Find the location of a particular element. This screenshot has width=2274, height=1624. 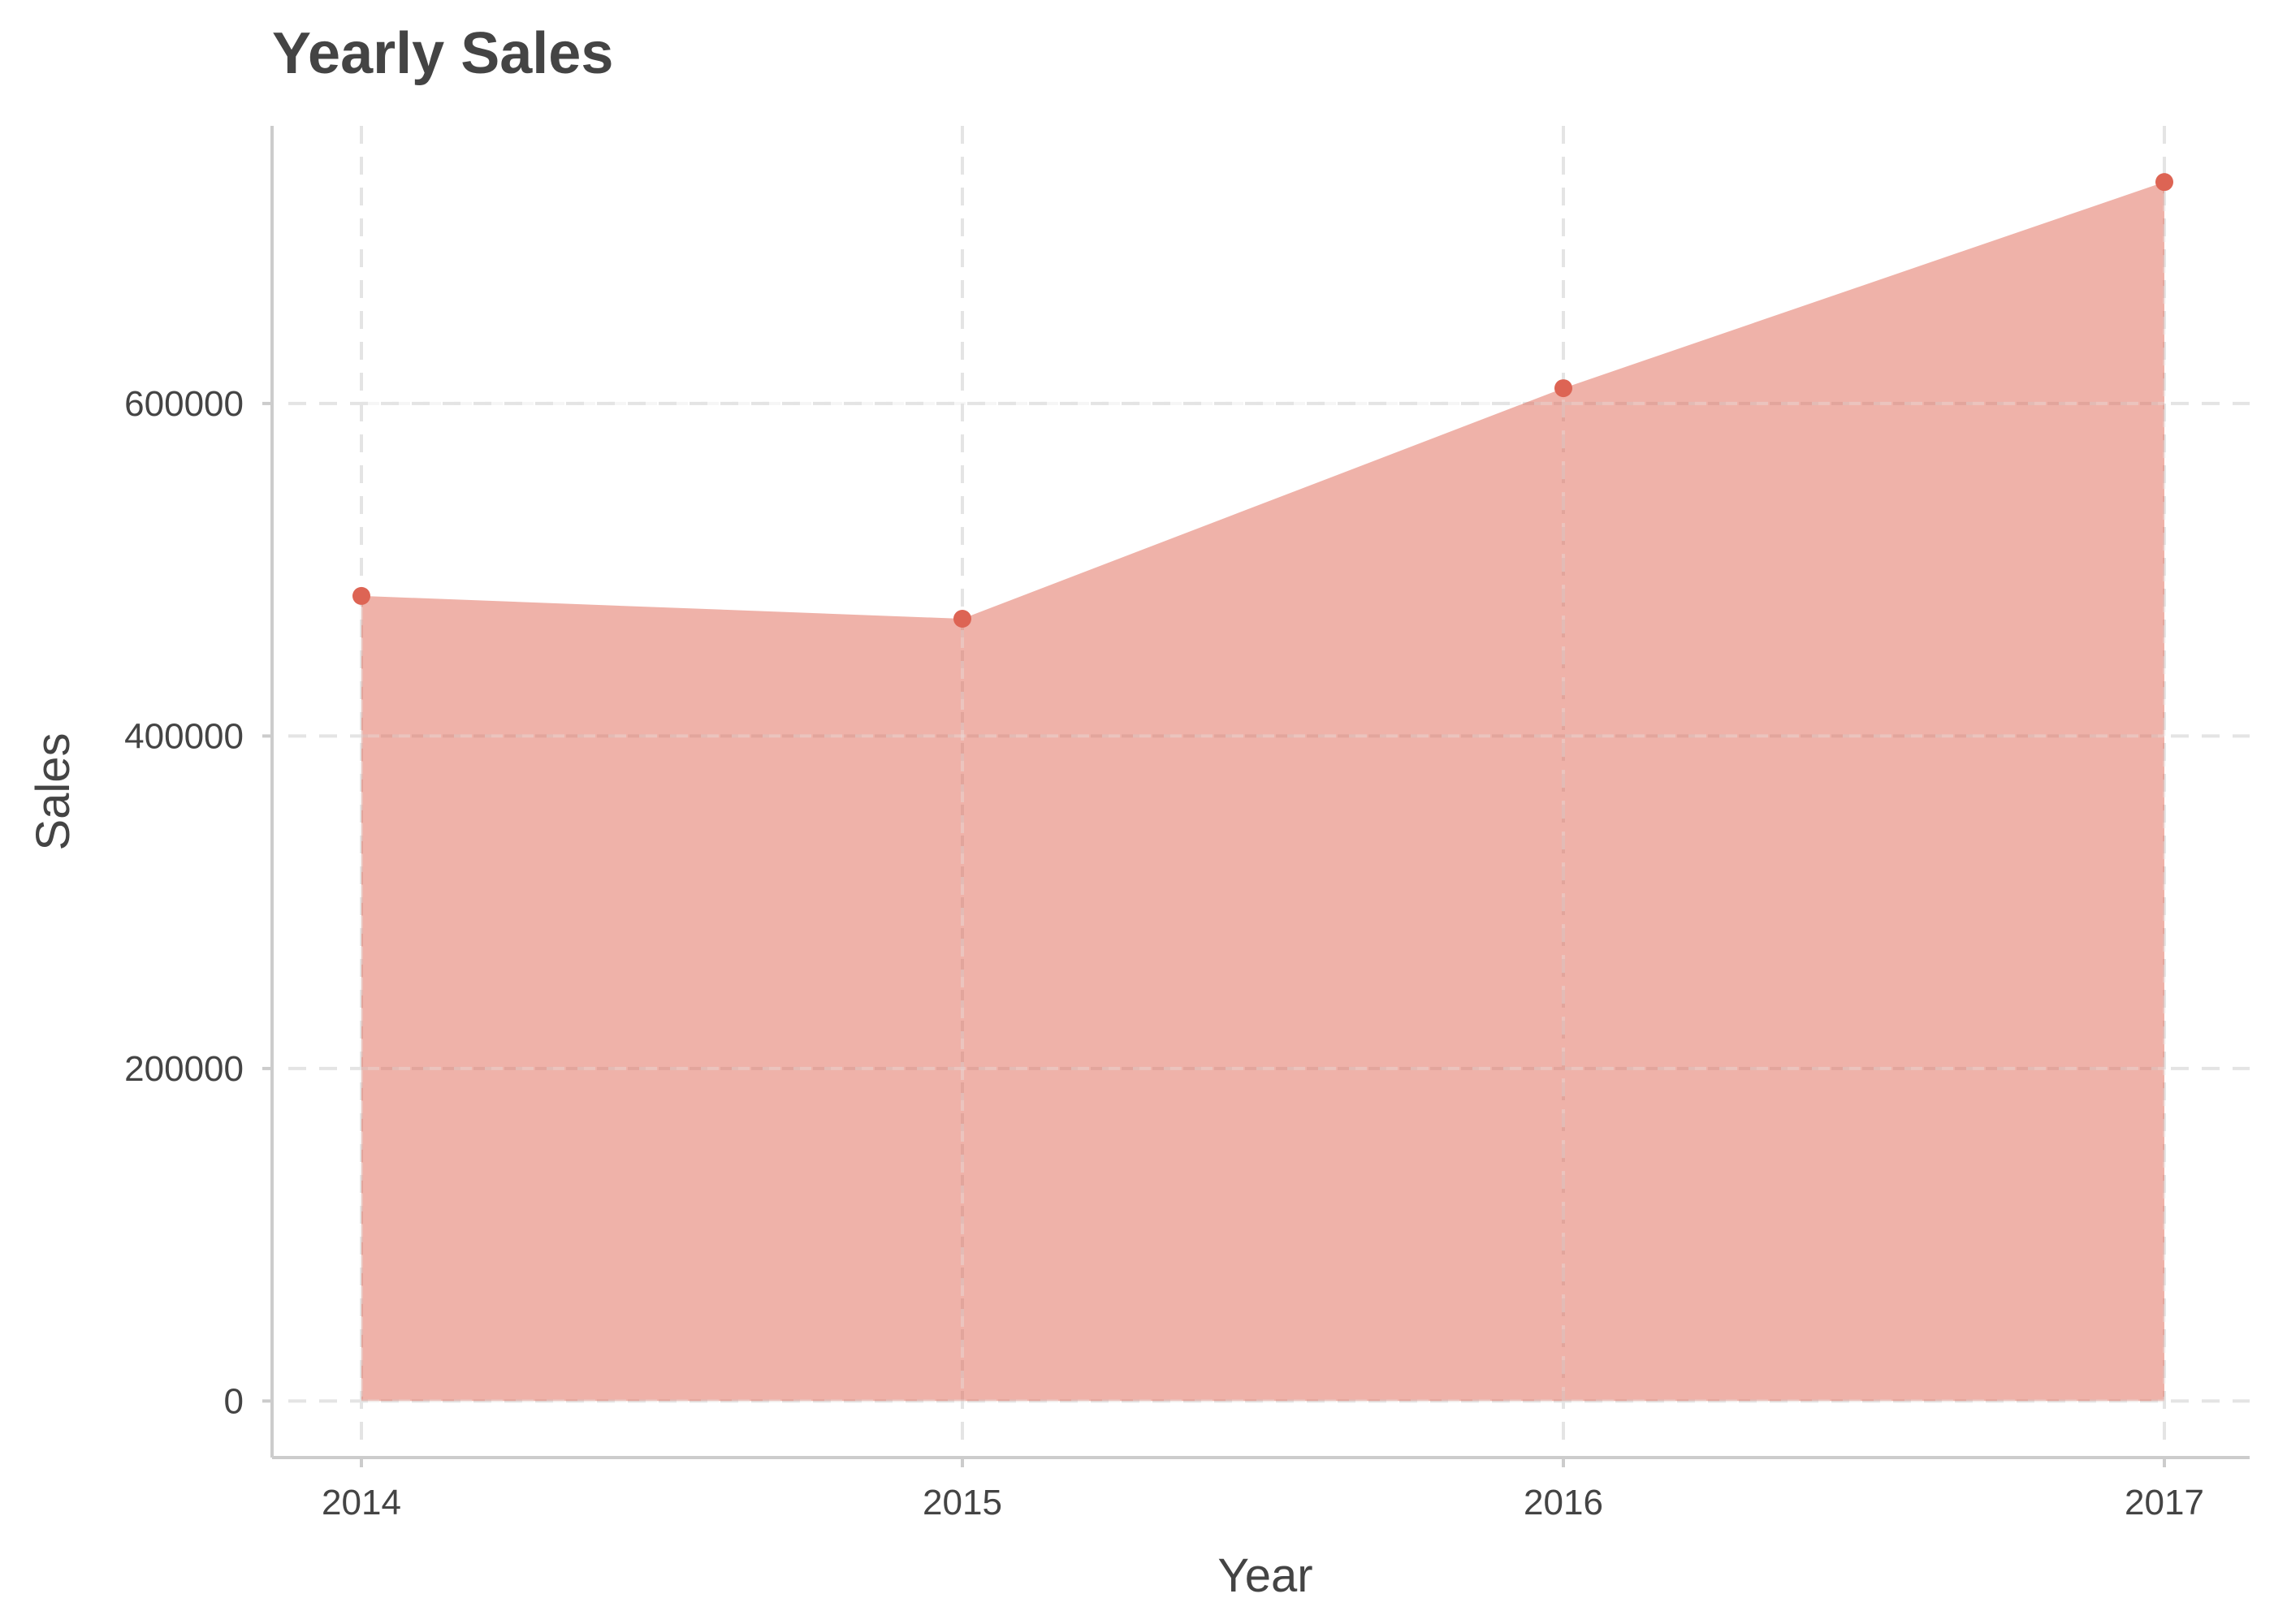

x-tick-label: 2015 is located at coordinates (962, 1502).